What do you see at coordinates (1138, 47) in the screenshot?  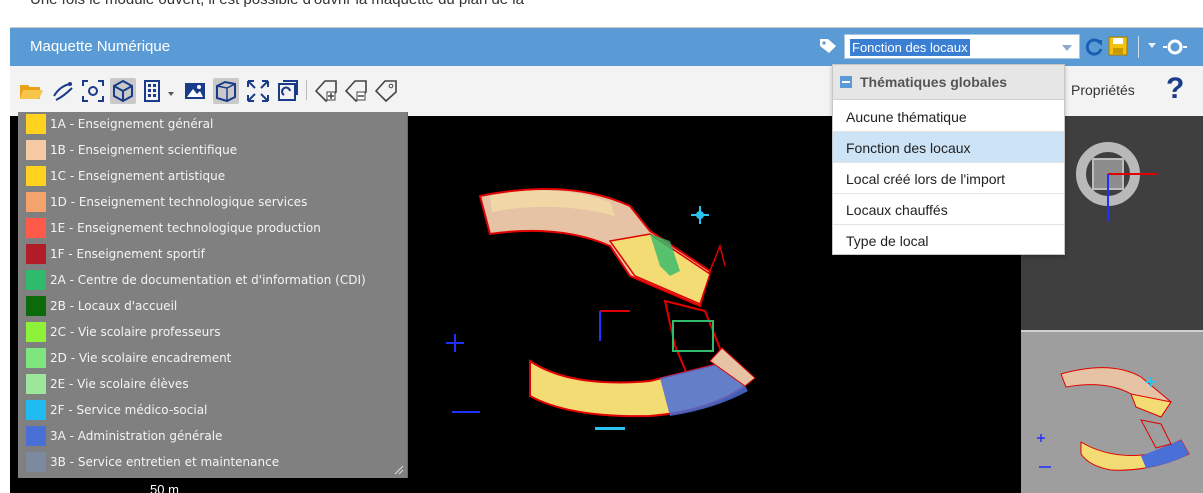 I see `header-separator` at bounding box center [1138, 47].